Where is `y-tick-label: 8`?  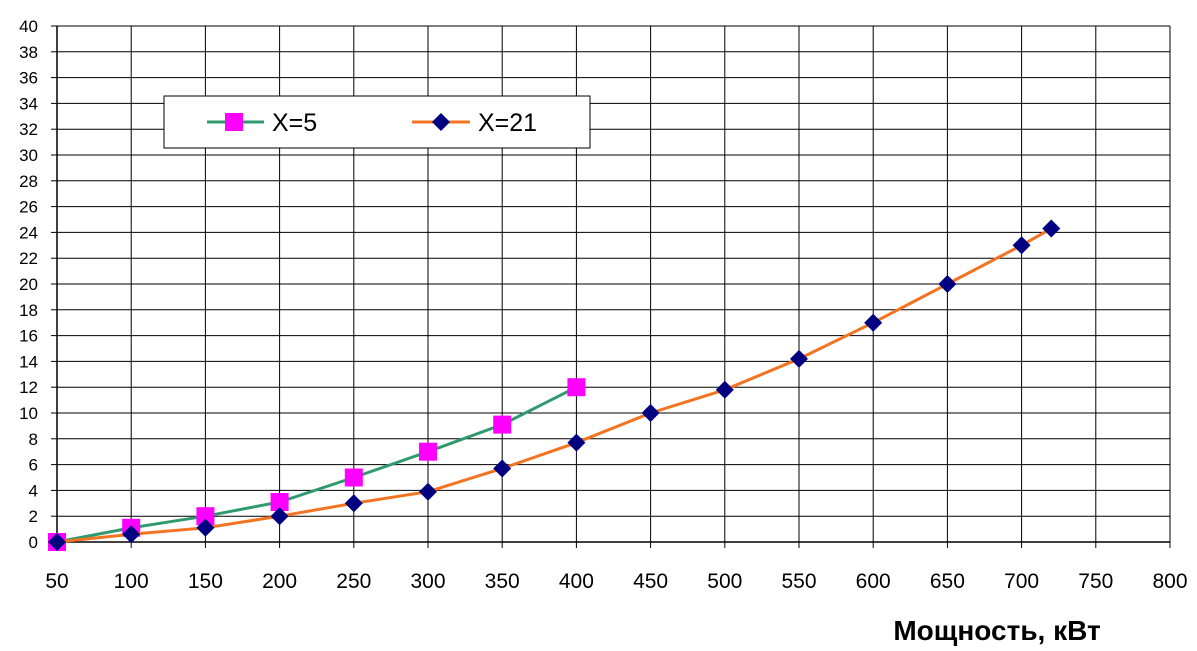 y-tick-label: 8 is located at coordinates (33, 439).